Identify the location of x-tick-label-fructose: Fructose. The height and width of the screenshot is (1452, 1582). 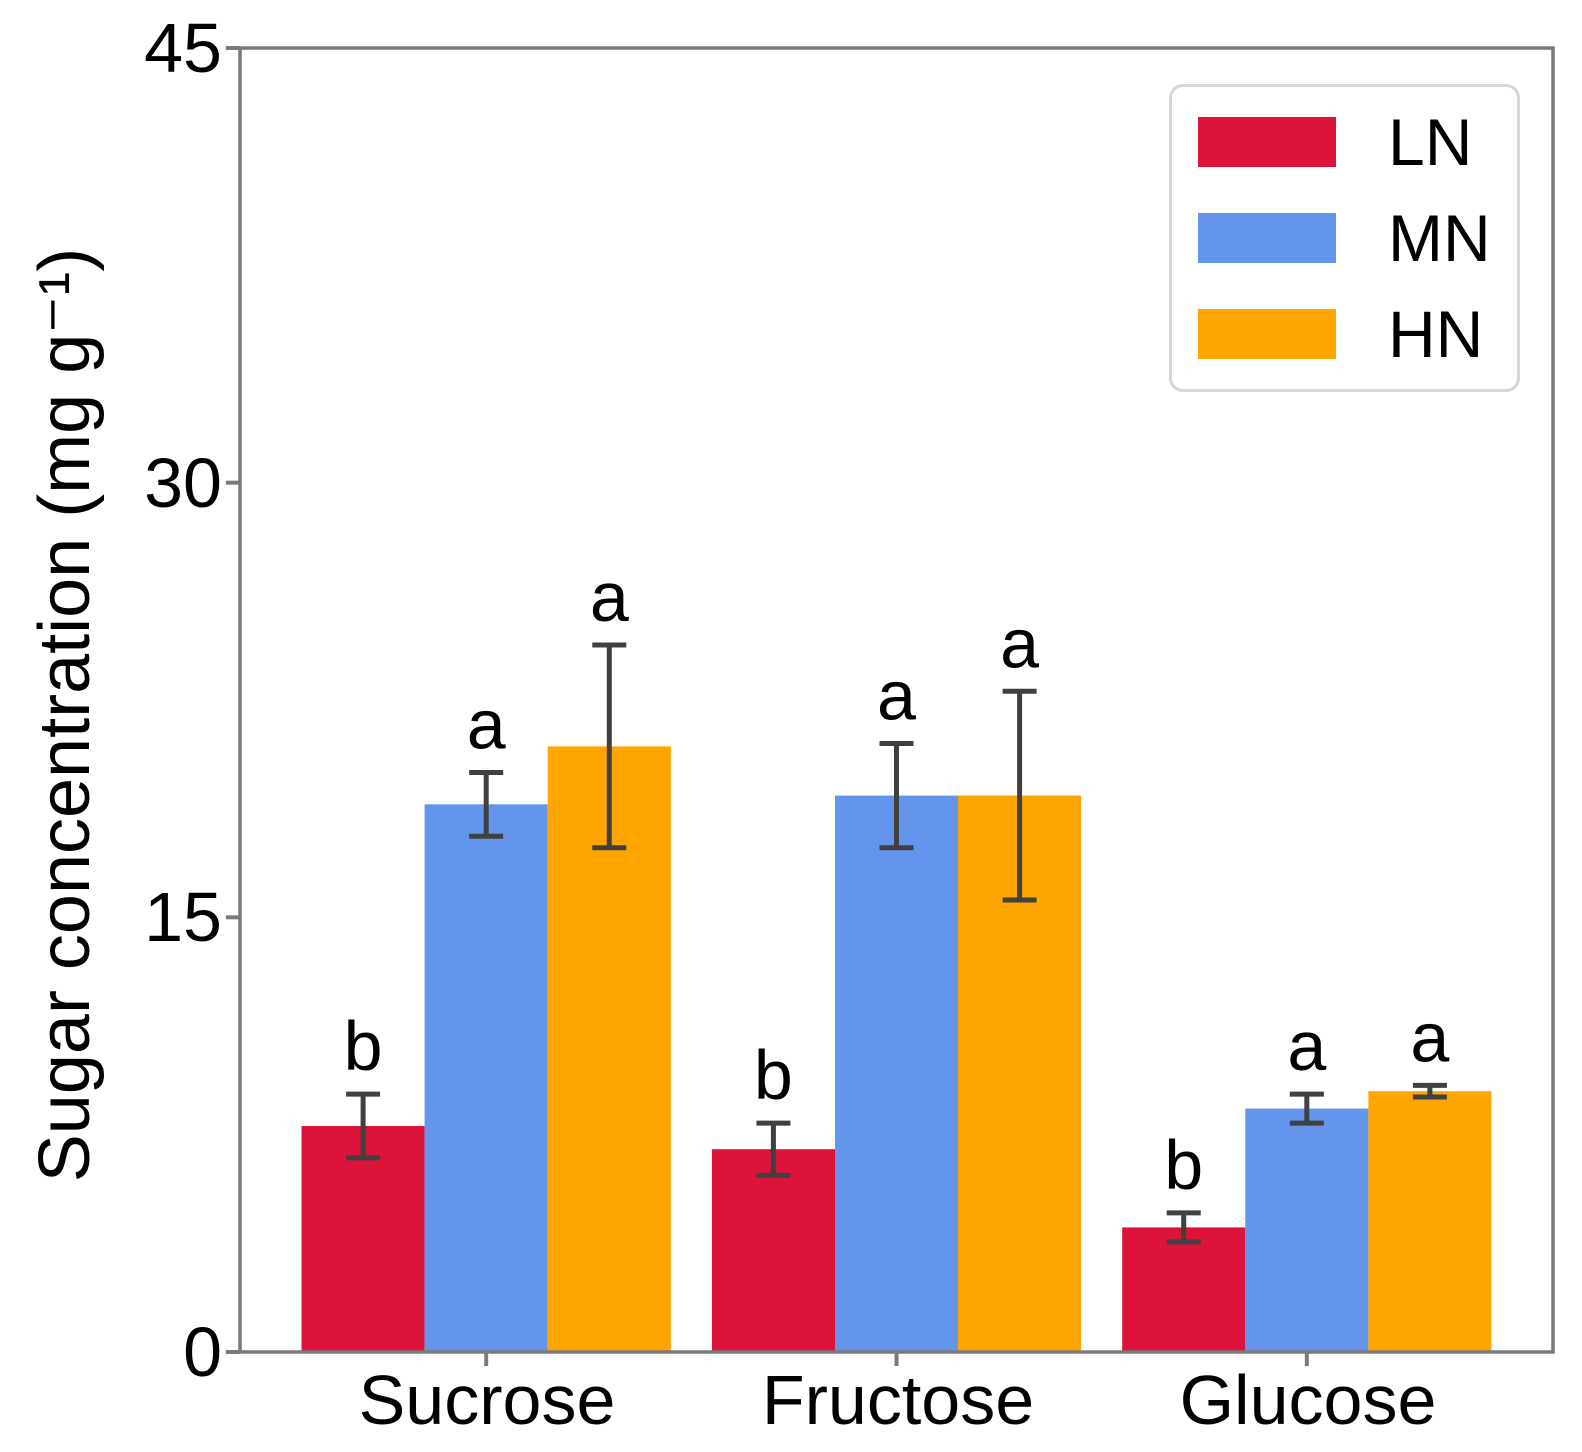
(898, 1400).